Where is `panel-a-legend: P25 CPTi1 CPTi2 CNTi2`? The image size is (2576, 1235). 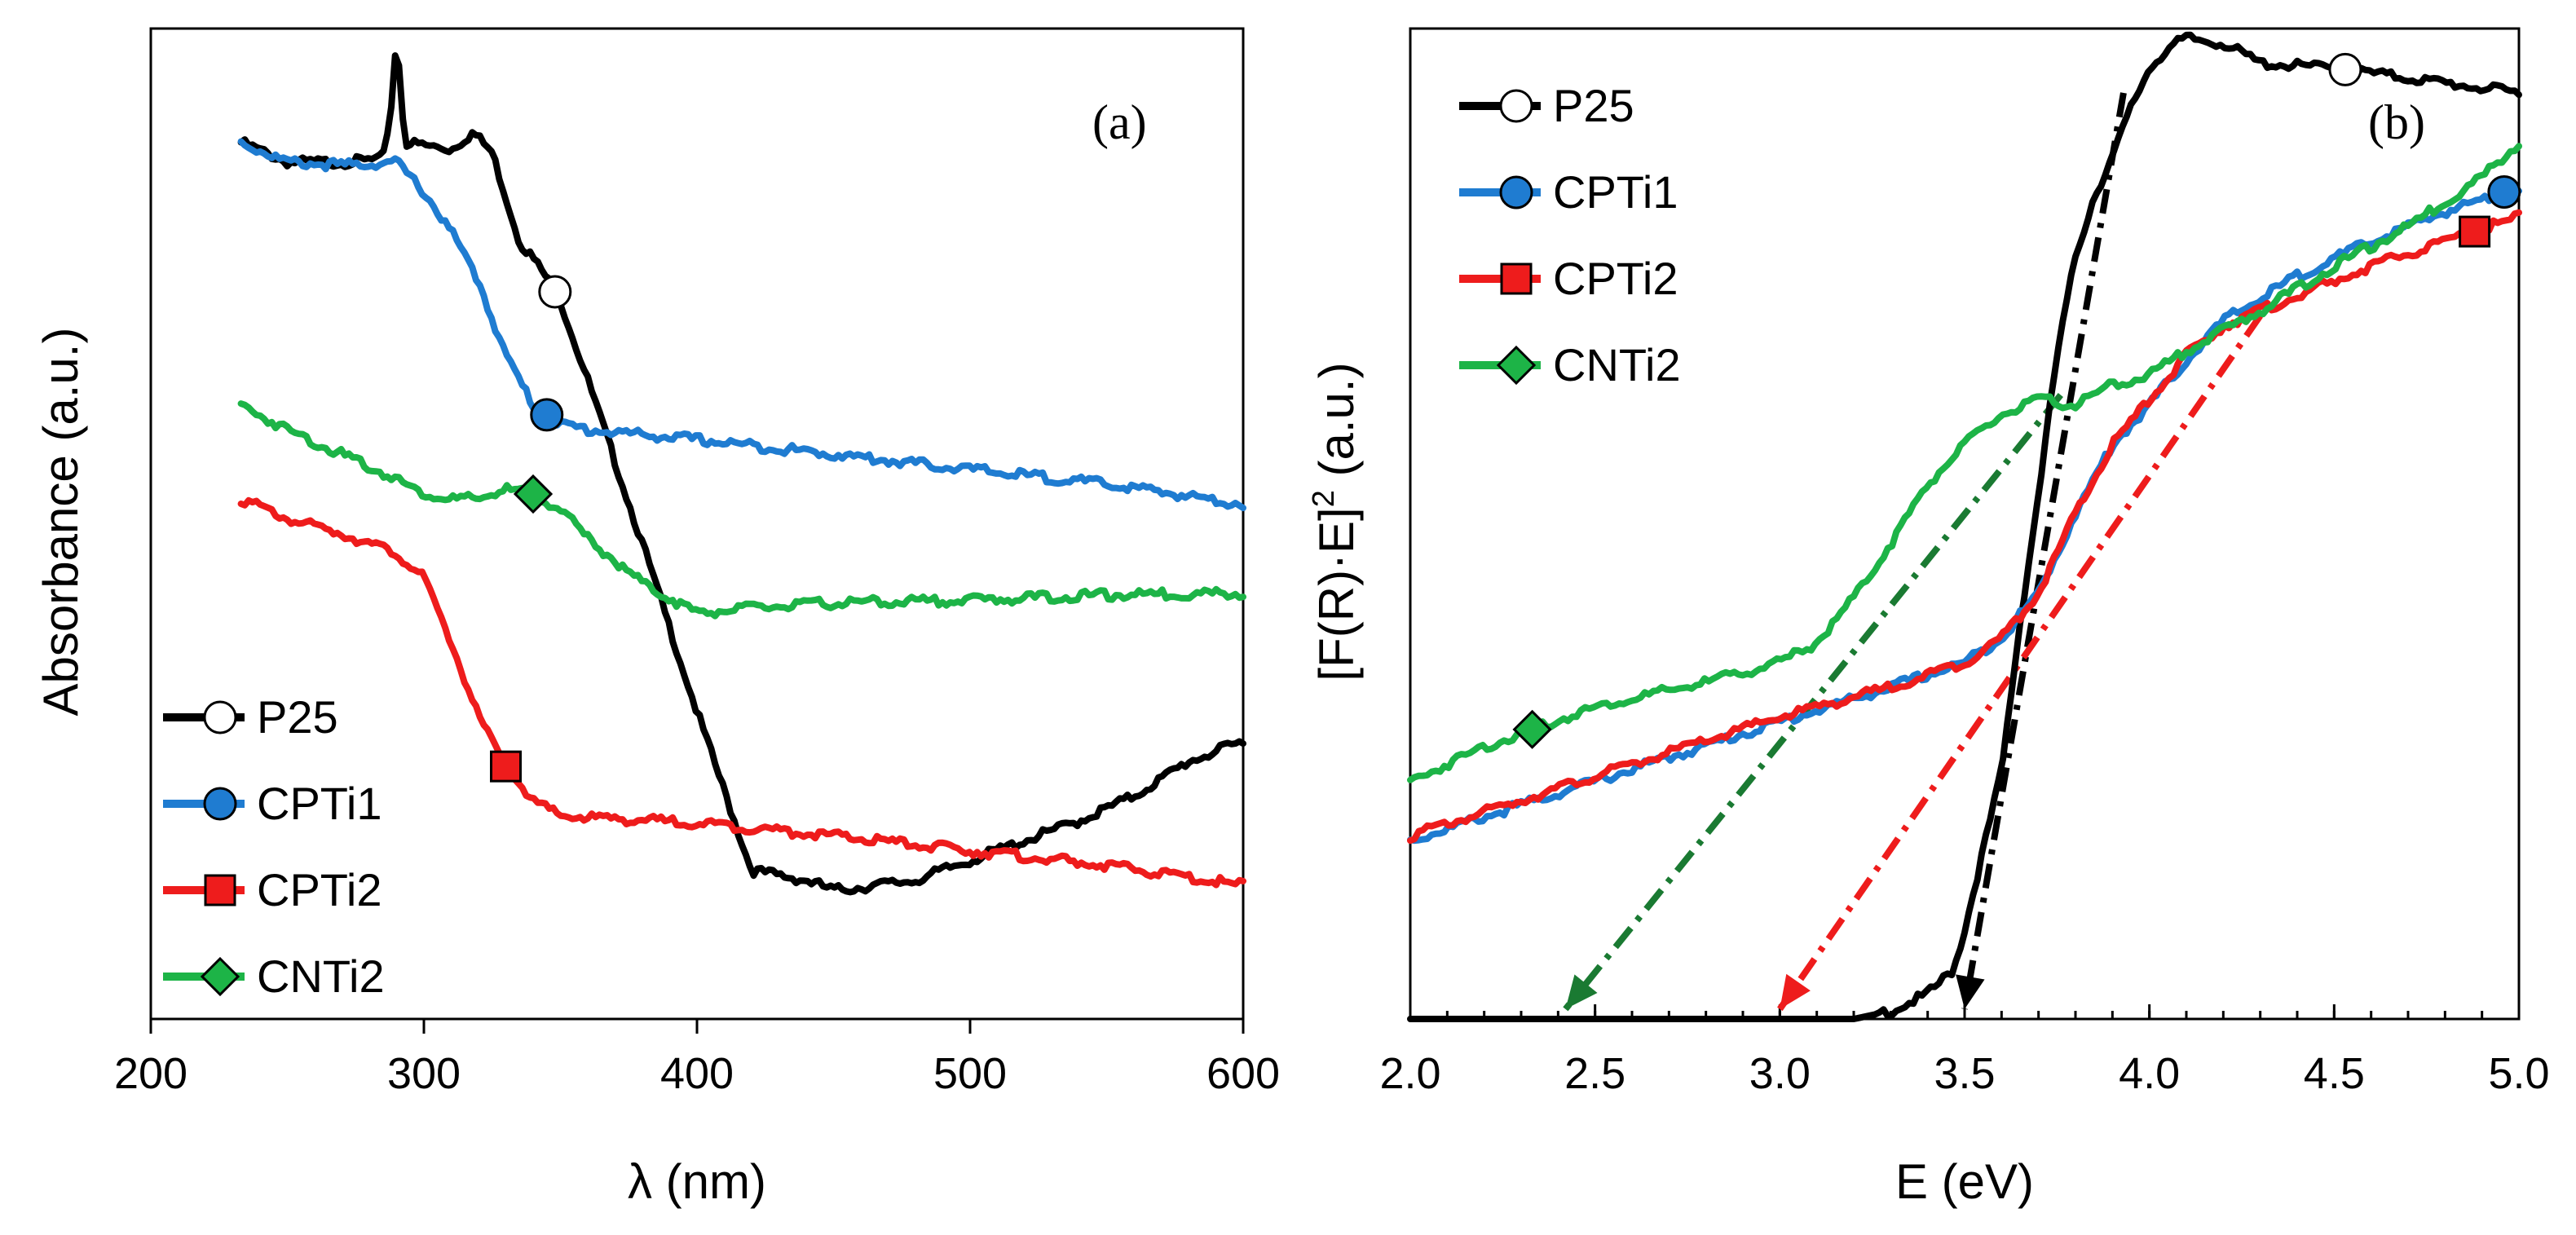
panel-a-legend: P25 CPTi1 CPTi2 CNTi2 is located at coordinates (274, 846).